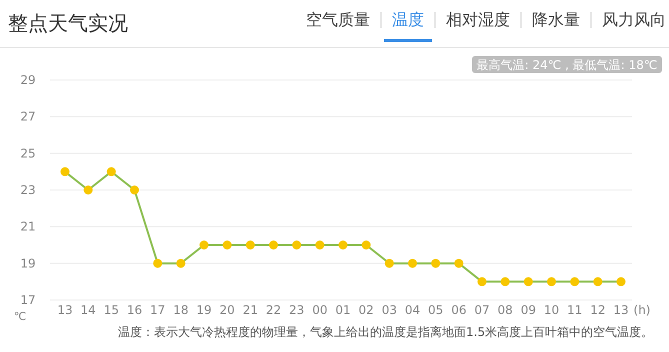 Image resolution: width=669 pixels, height=352 pixels. Describe the element at coordinates (158, 310) in the screenshot. I see `x-tick-label: 17` at that location.